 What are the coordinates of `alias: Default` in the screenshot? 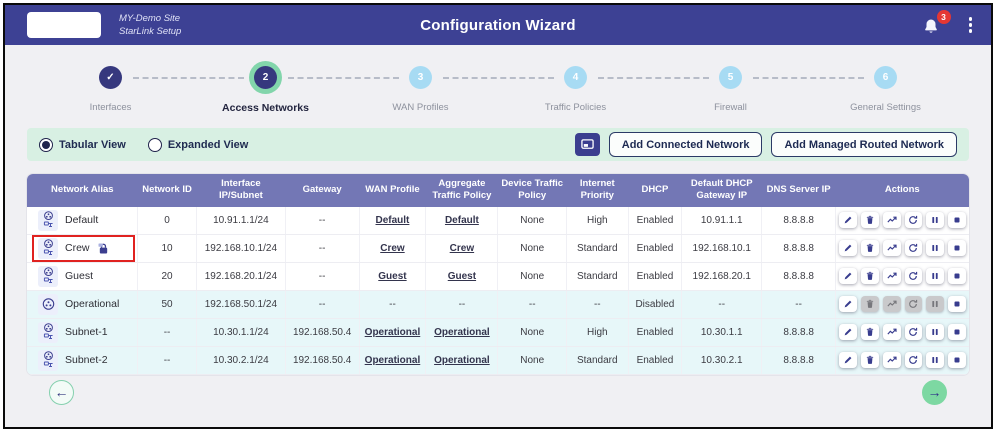 It's located at (83, 220).